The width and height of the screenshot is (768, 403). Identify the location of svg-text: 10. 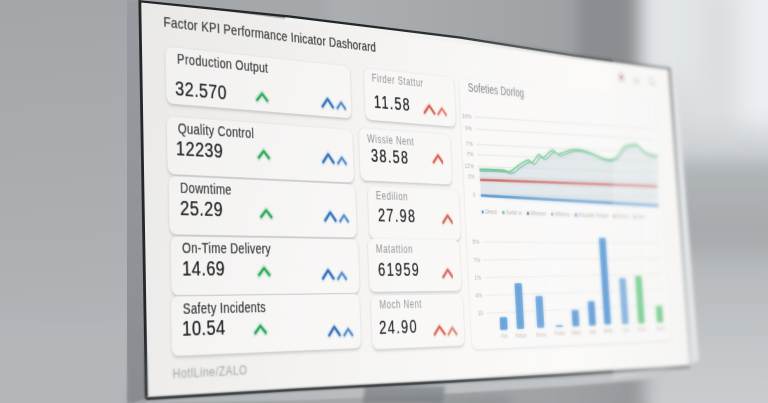
(480, 313).